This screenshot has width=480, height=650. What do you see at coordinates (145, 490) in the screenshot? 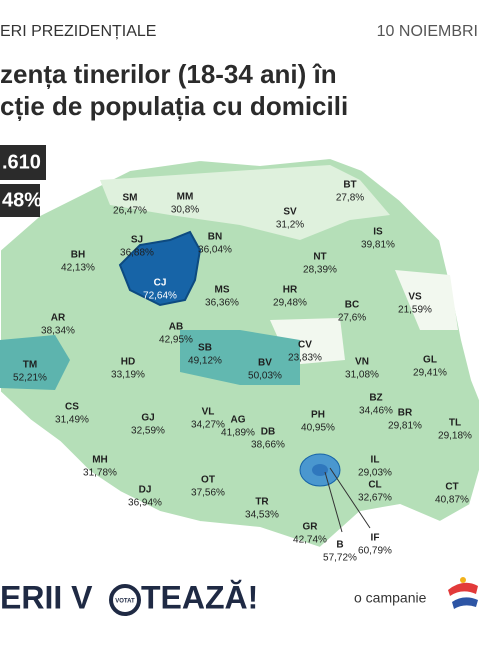
I see `county-code: DJ` at bounding box center [145, 490].